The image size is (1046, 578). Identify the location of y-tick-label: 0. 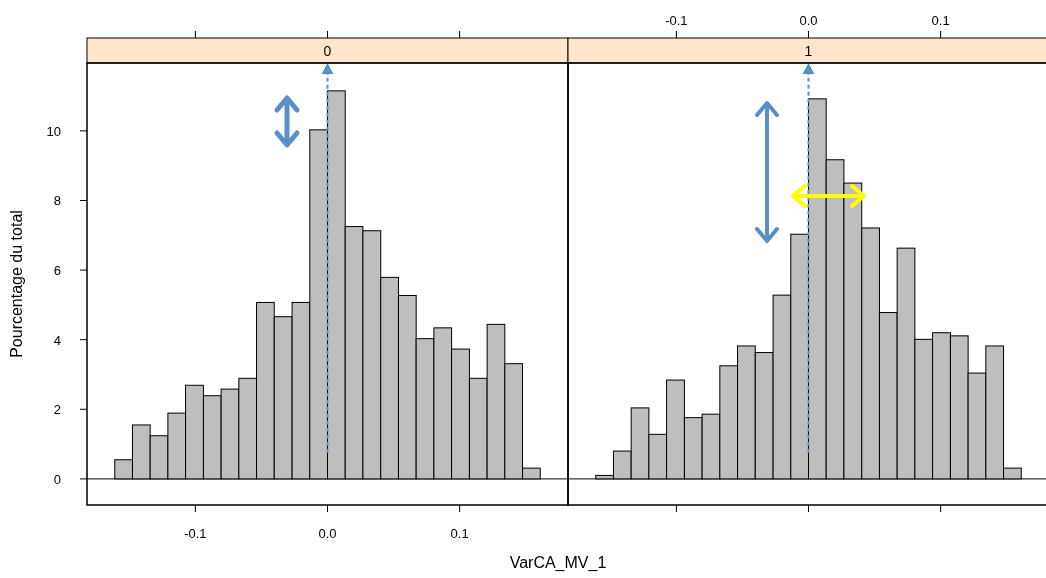
(57, 479).